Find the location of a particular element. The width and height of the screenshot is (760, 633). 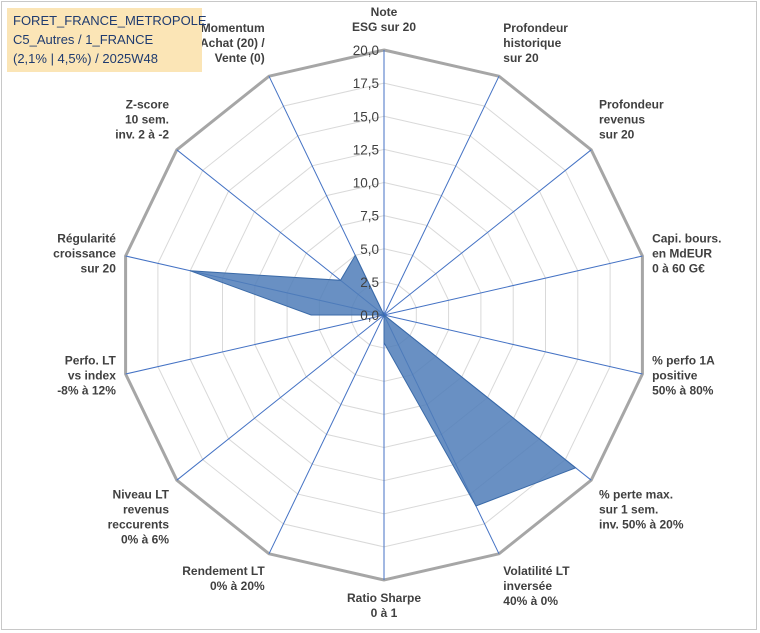

title-line-3: (2,1% | 4,5%) / 2025W48 is located at coordinates (86, 58).